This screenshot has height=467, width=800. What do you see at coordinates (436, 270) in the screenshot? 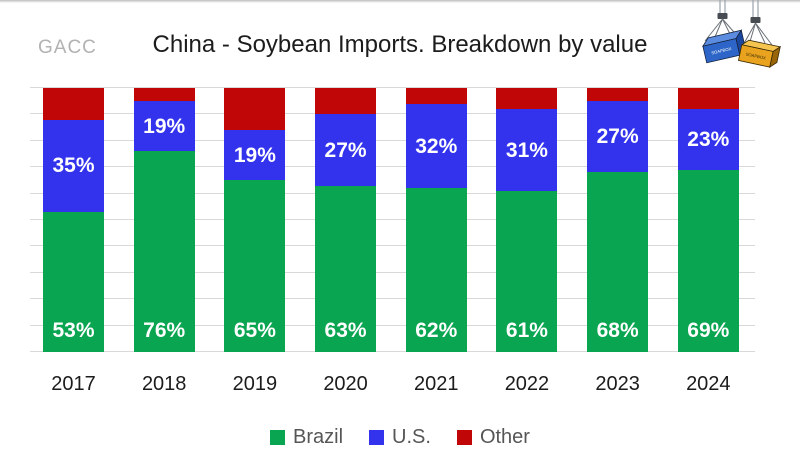
I see `segment-brazil-2021: 62%` at bounding box center [436, 270].